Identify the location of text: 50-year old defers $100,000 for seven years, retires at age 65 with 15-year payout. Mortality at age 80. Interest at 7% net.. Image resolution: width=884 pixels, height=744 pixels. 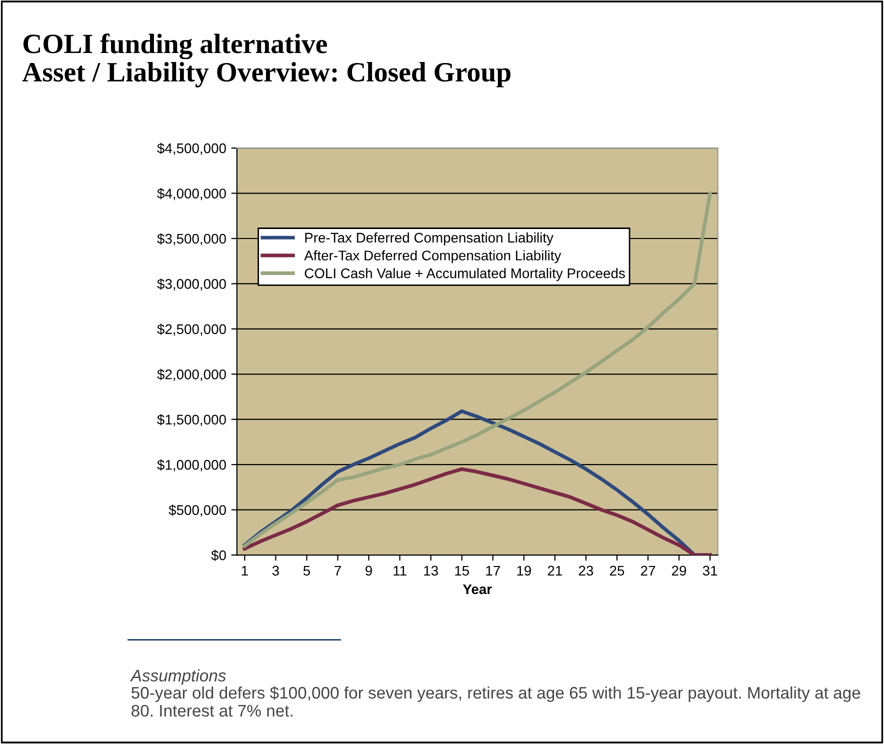
(496, 701).